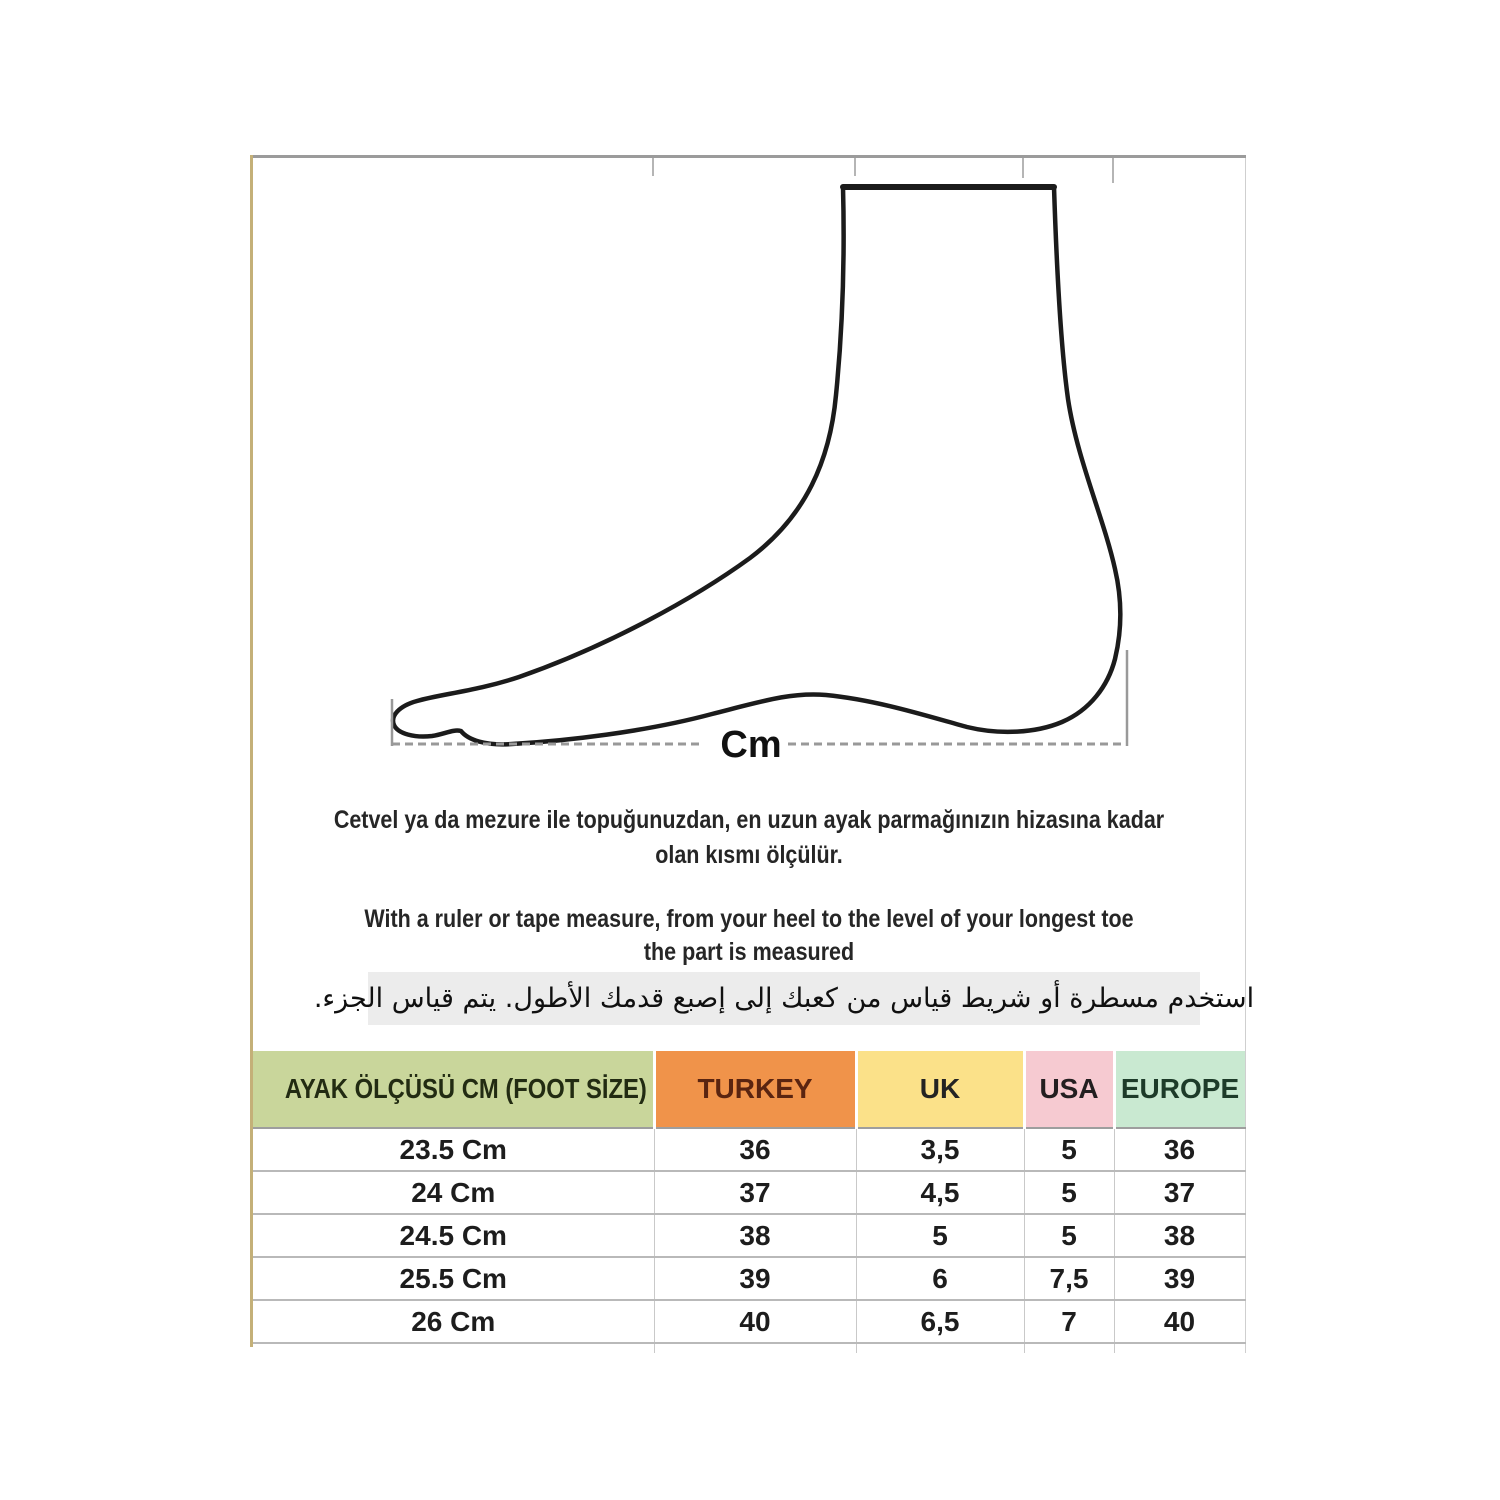 This screenshot has width=1500, height=1500. I want to click on table-row: 23.5 Cm 36 3,5 5 36, so click(749, 1149).